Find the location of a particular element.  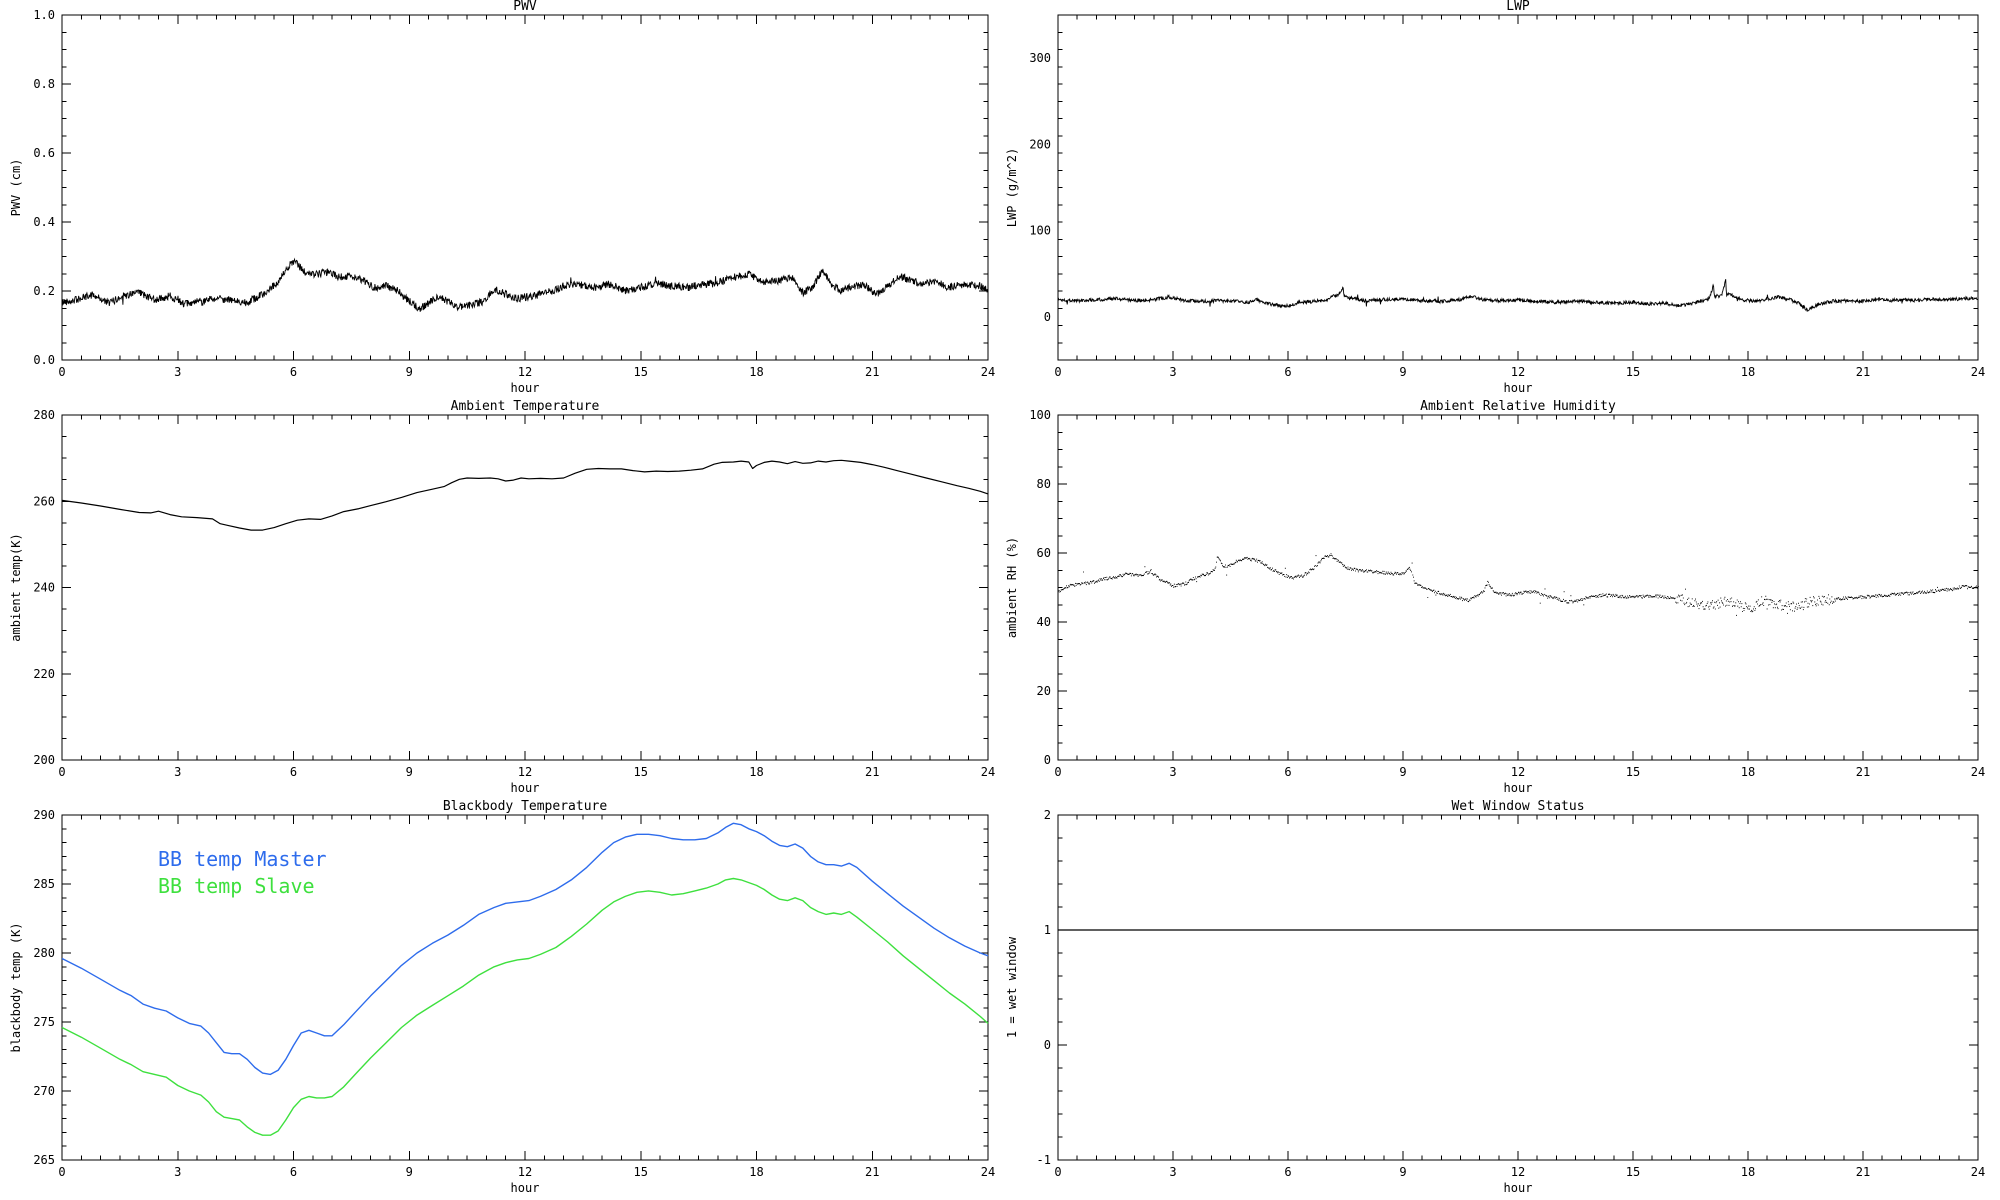

lwp-x-tick-label: 21 is located at coordinates (1863, 372).